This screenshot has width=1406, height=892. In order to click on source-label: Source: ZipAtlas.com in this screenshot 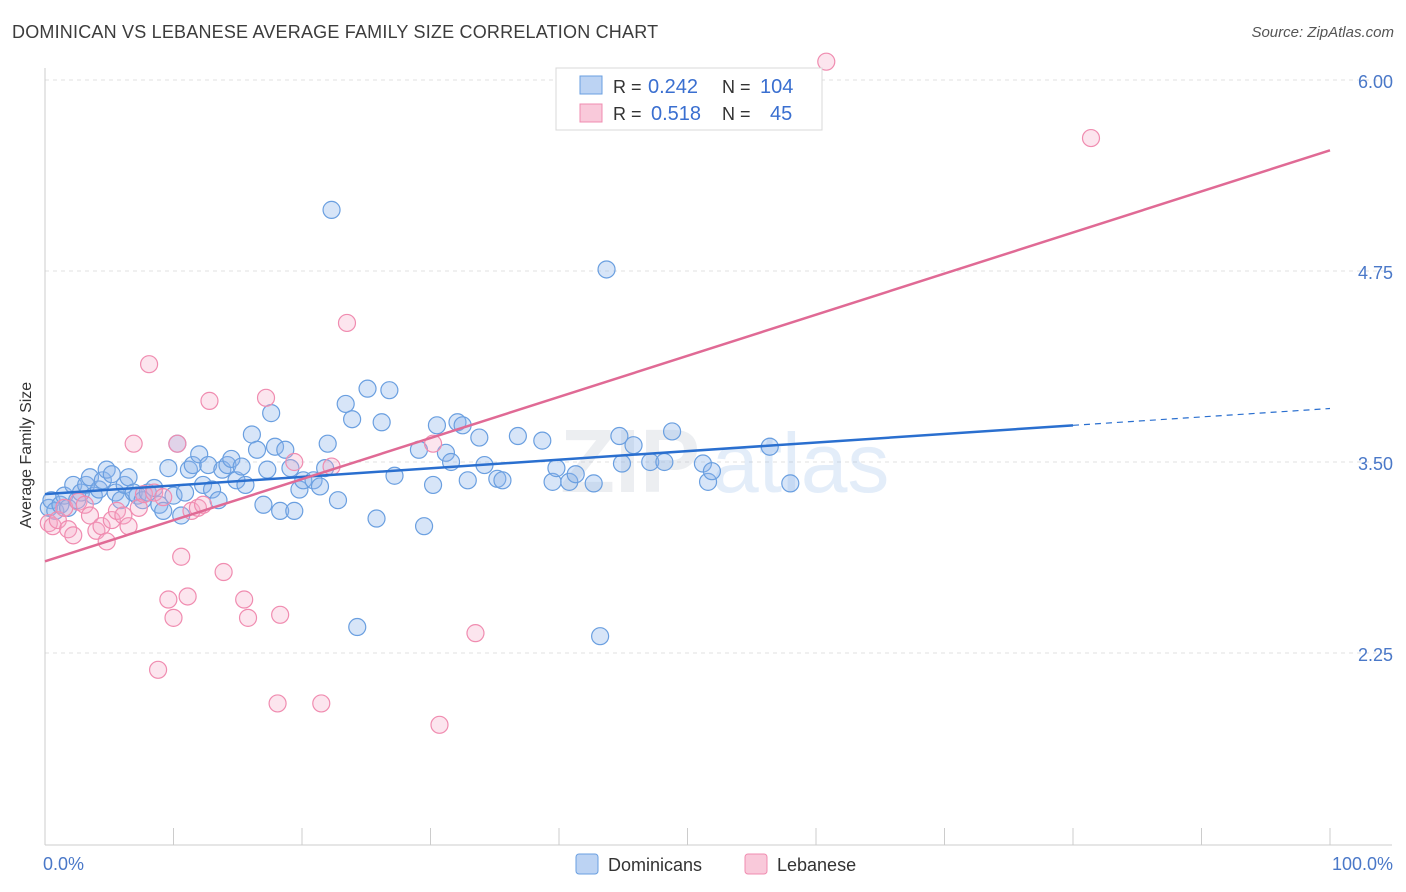, I will do `click(1322, 32)`.